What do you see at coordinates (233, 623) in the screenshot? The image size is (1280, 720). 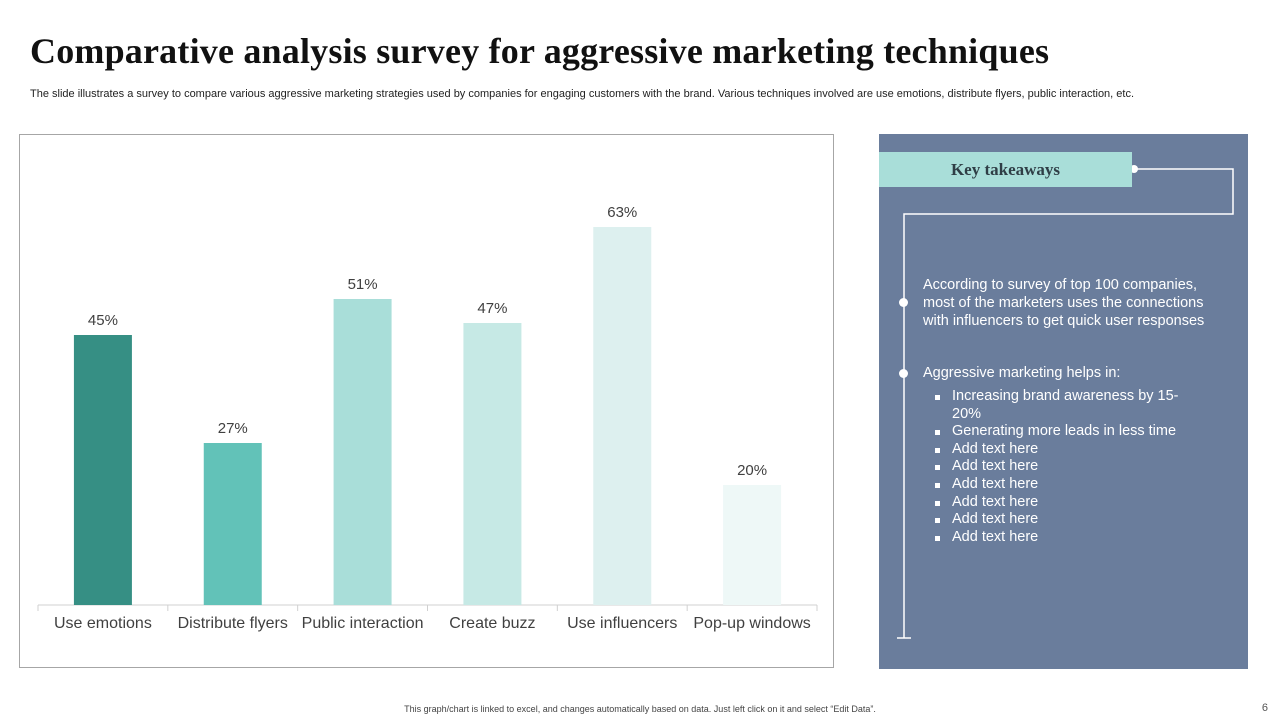 I see `x-tick-label: Distribute flyers` at bounding box center [233, 623].